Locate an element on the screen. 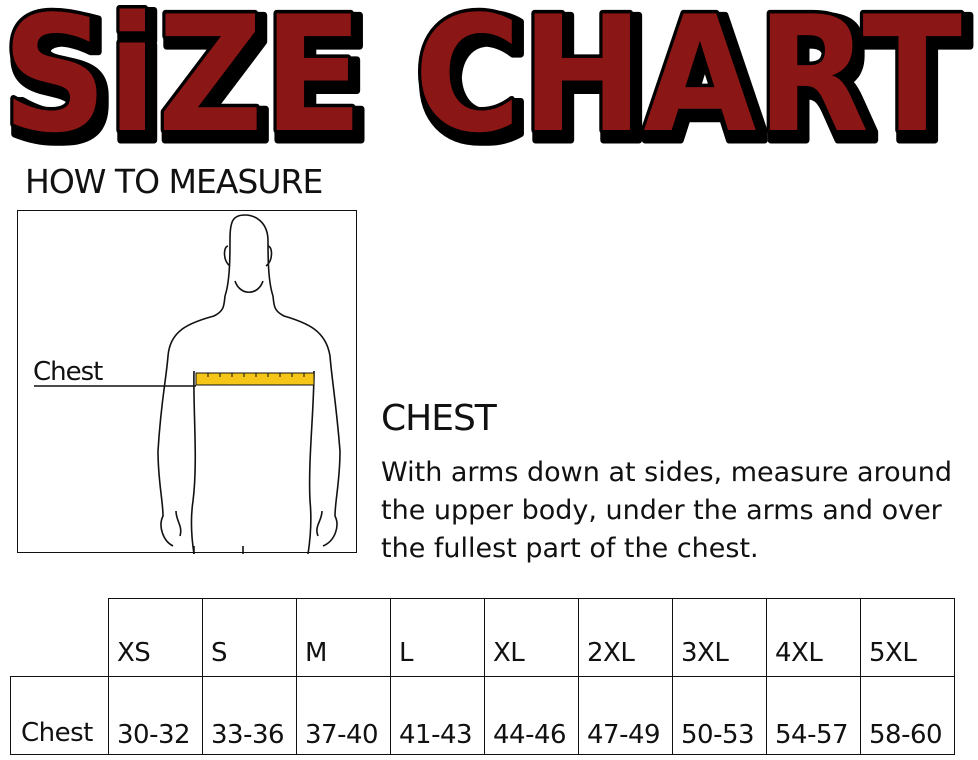 The image size is (978, 760). chest-label: Chest is located at coordinates (68, 372).